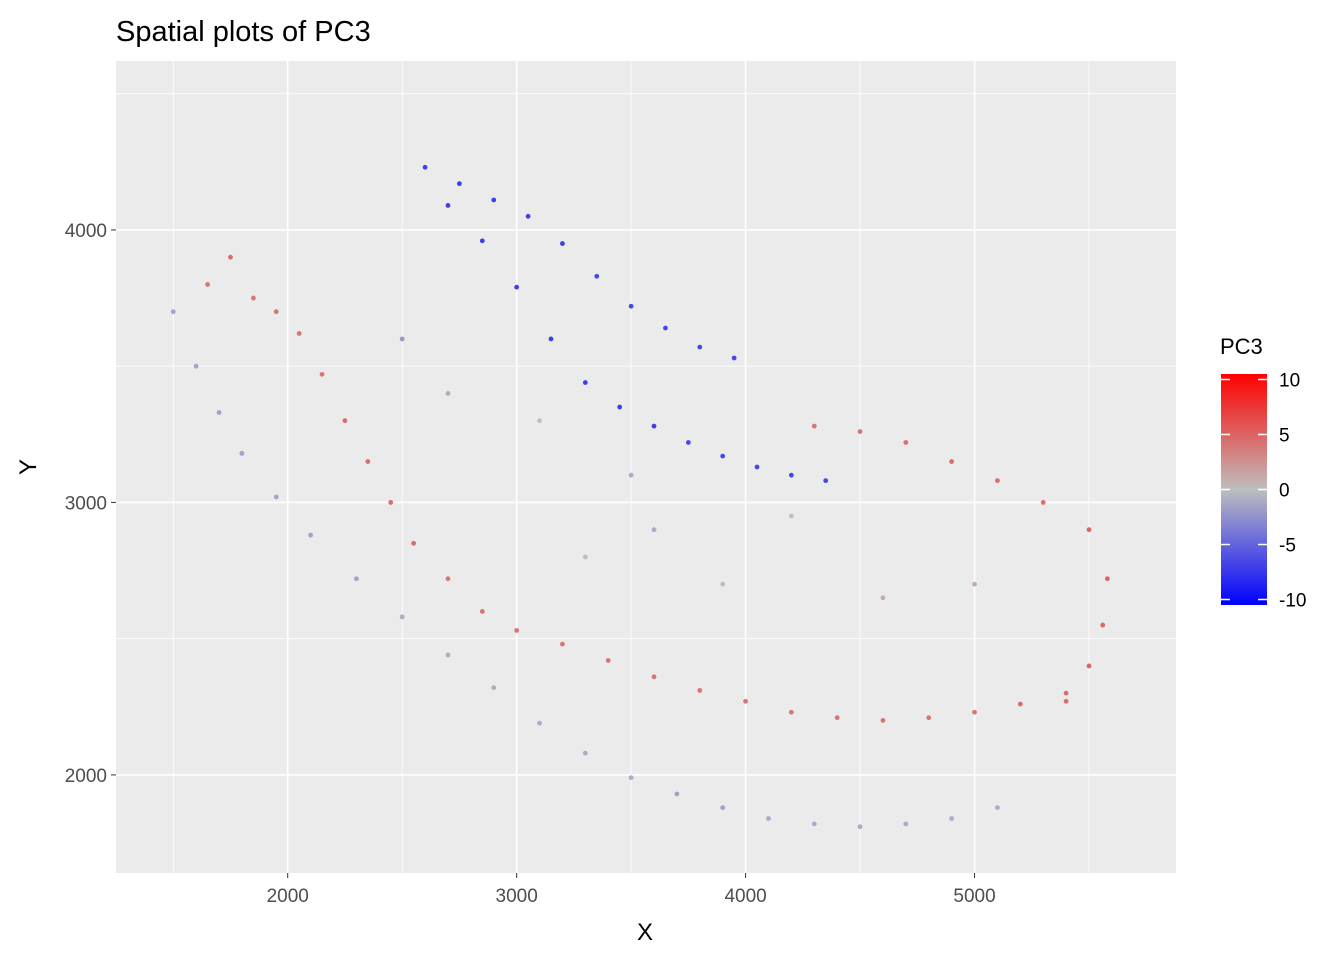 Image resolution: width=1344 pixels, height=960 pixels. I want to click on x-tick-label-5000: 5000, so click(974, 896).